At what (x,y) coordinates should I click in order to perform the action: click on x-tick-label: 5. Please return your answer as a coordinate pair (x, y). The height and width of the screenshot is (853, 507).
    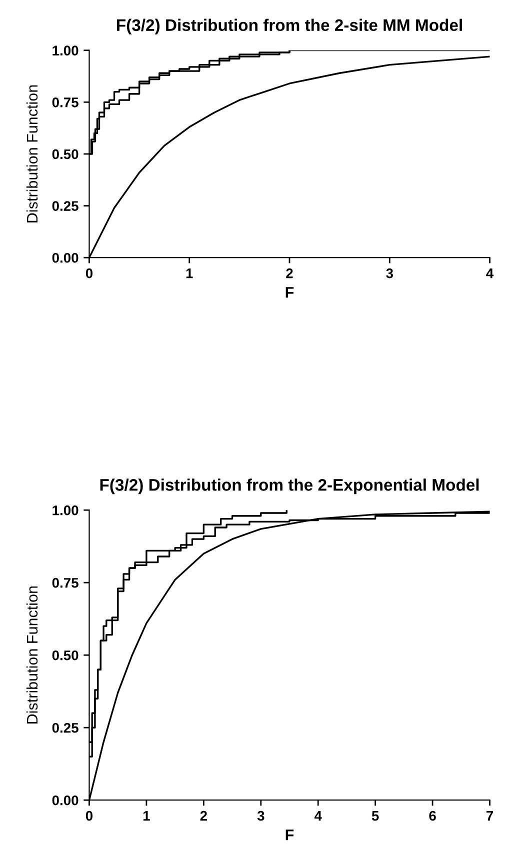
    Looking at the image, I should click on (375, 816).